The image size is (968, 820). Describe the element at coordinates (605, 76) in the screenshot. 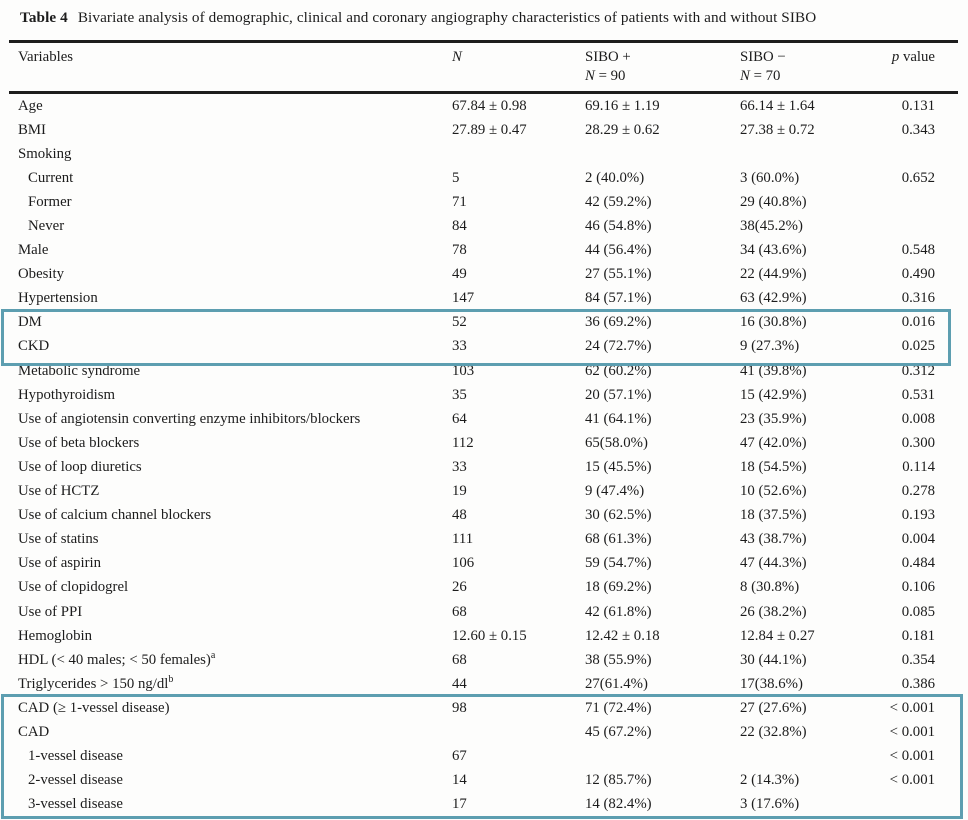

I see `header-sibo-positive-count: N = 90` at that location.